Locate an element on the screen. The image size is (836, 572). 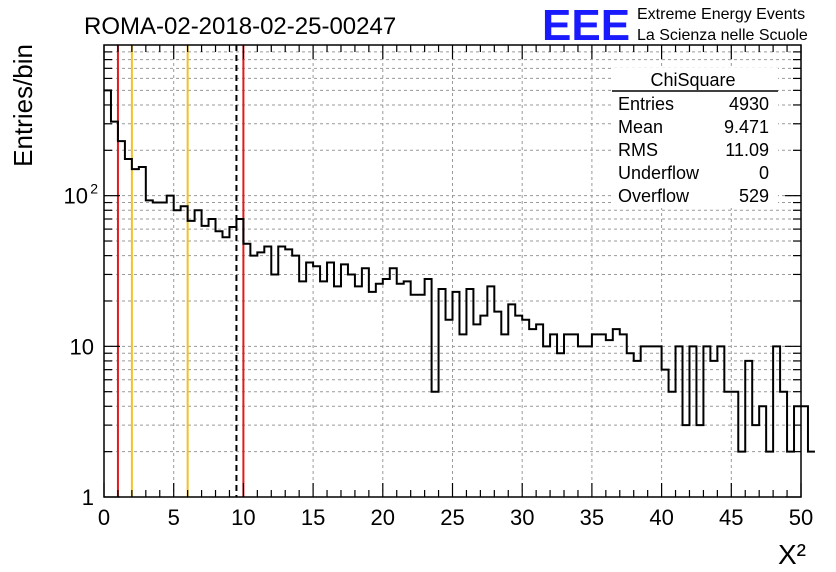
x-tick-label: 30 is located at coordinates (522, 517).